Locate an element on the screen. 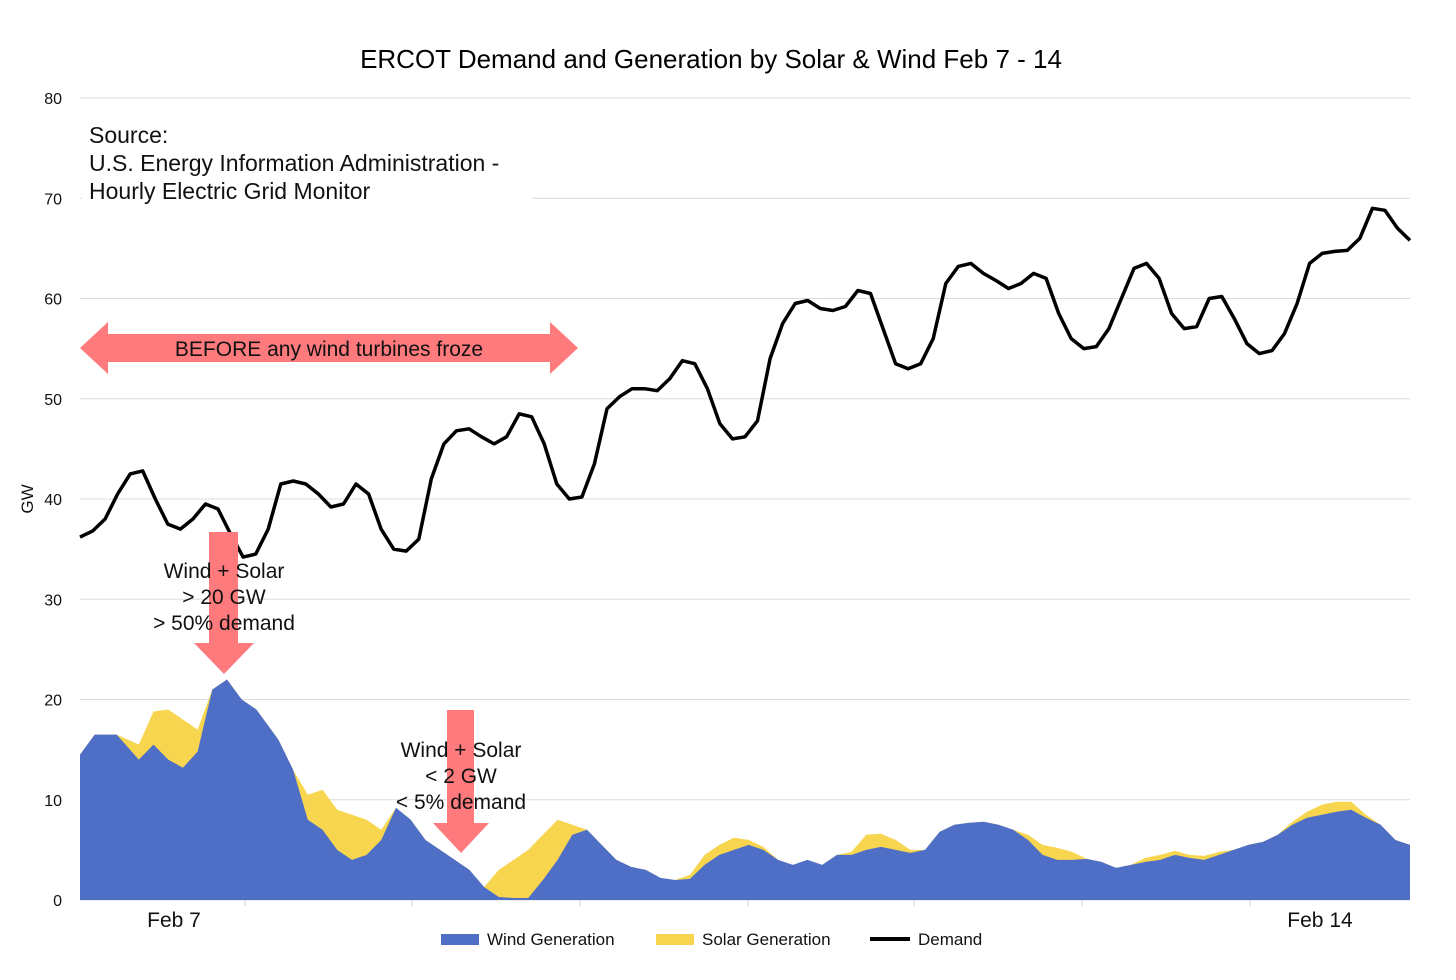  legend-solar-label: Solar Generation is located at coordinates (766, 939).